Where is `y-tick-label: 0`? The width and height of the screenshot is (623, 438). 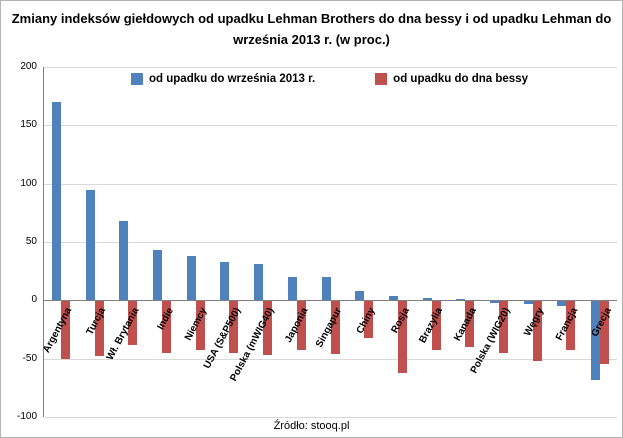
y-tick-label: 0 is located at coordinates (34, 300).